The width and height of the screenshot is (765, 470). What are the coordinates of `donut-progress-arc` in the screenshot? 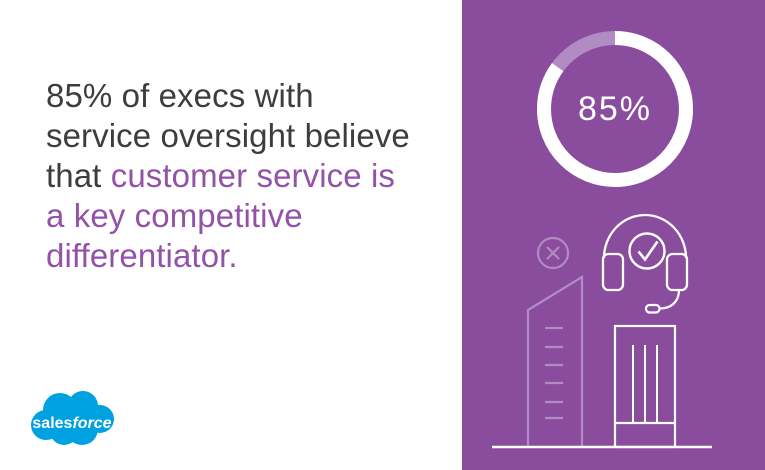 It's located at (615, 109).